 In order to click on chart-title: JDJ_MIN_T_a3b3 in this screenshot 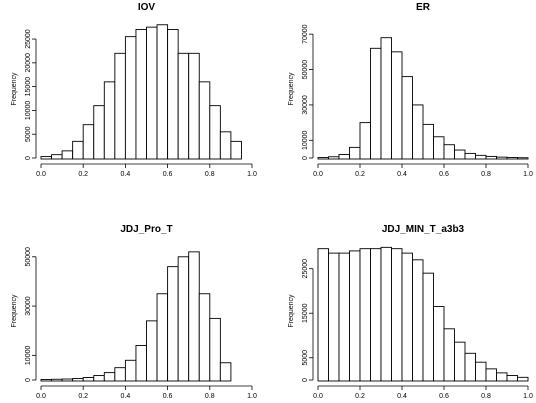, I will do `click(423, 229)`.